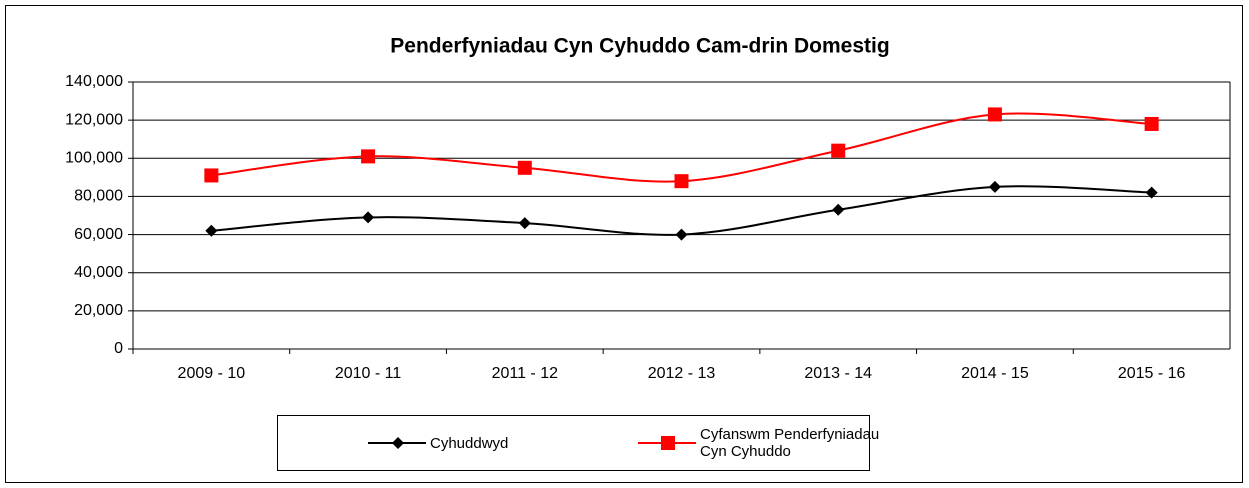 This screenshot has width=1249, height=488. Describe the element at coordinates (525, 373) in the screenshot. I see `x-tick-label: 2011 - 12` at that location.